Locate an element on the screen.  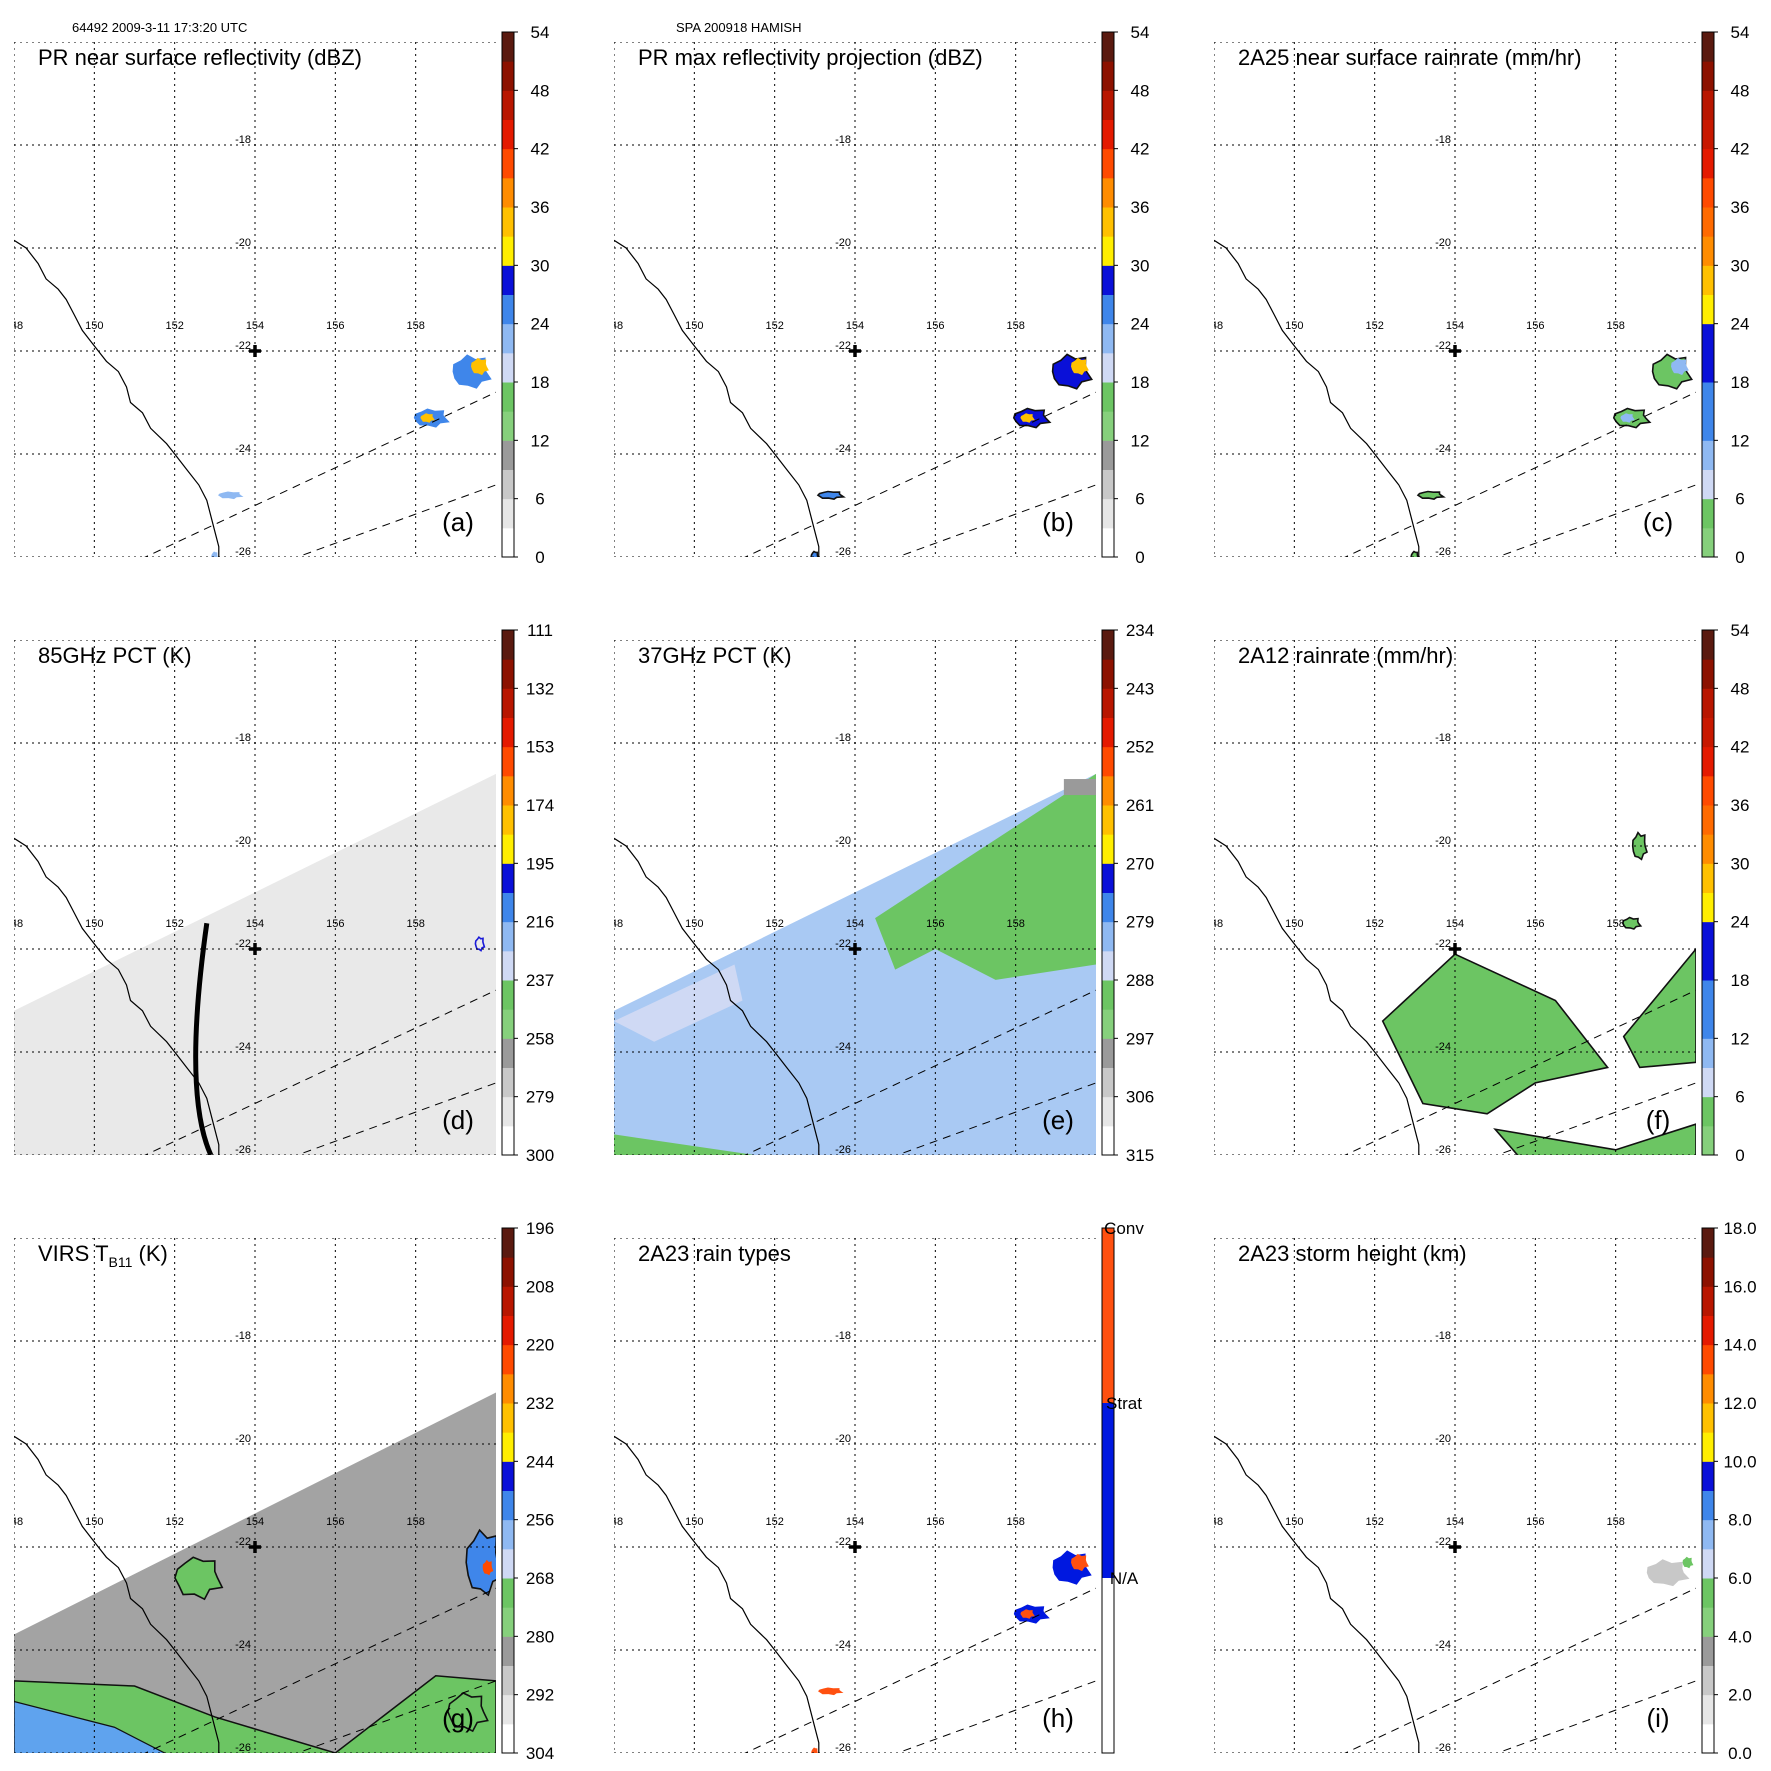
colorbar-label: 132 is located at coordinates (540, 688).